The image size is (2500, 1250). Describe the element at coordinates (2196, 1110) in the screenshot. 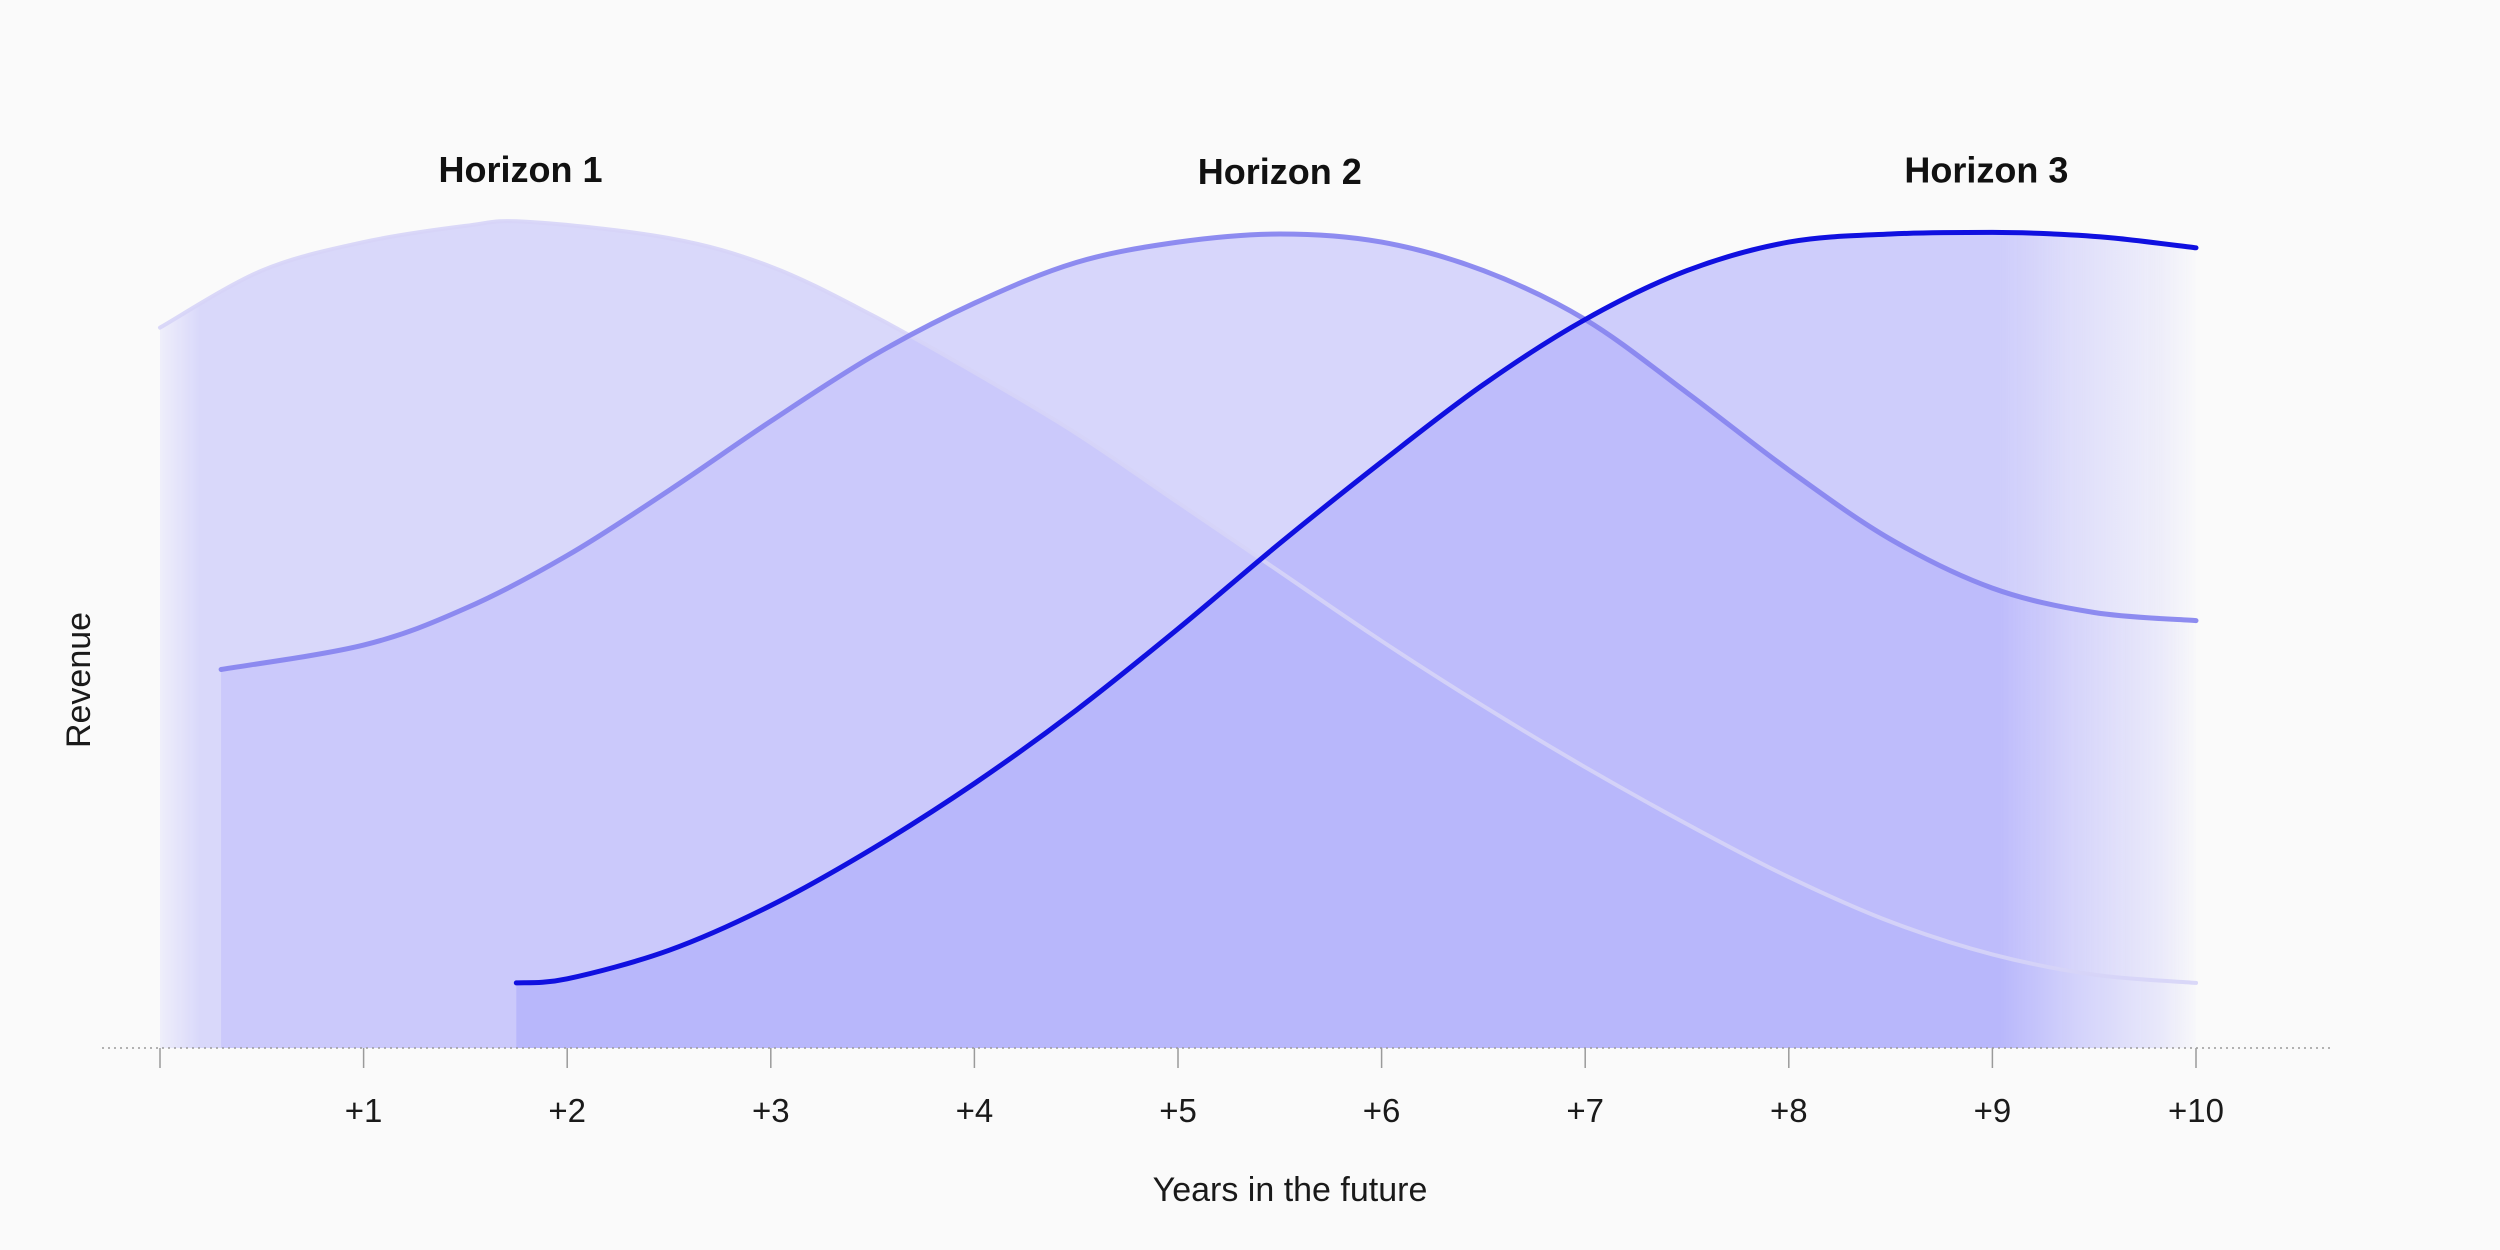

I see `x-tick-label: +10` at that location.